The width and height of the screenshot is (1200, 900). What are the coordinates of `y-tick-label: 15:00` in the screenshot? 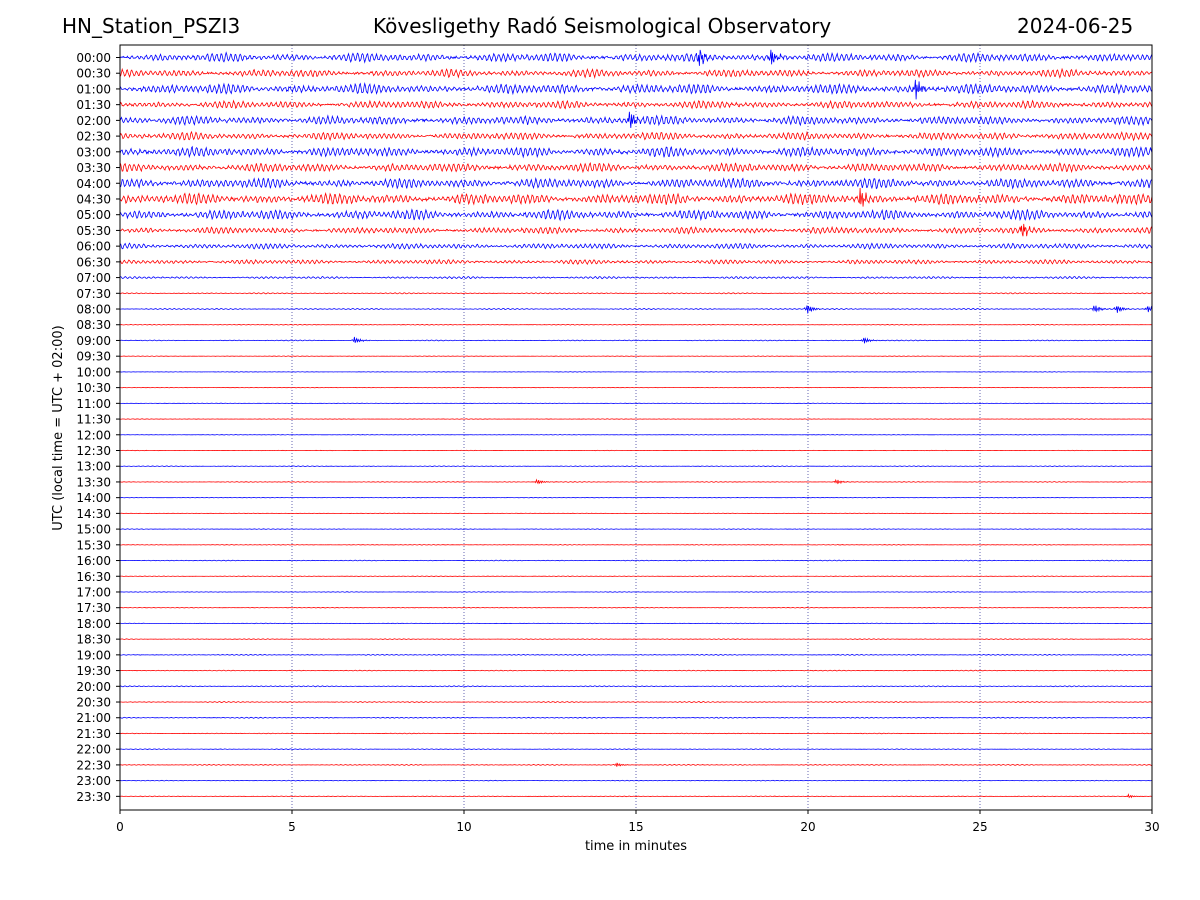 It's located at (93, 530).